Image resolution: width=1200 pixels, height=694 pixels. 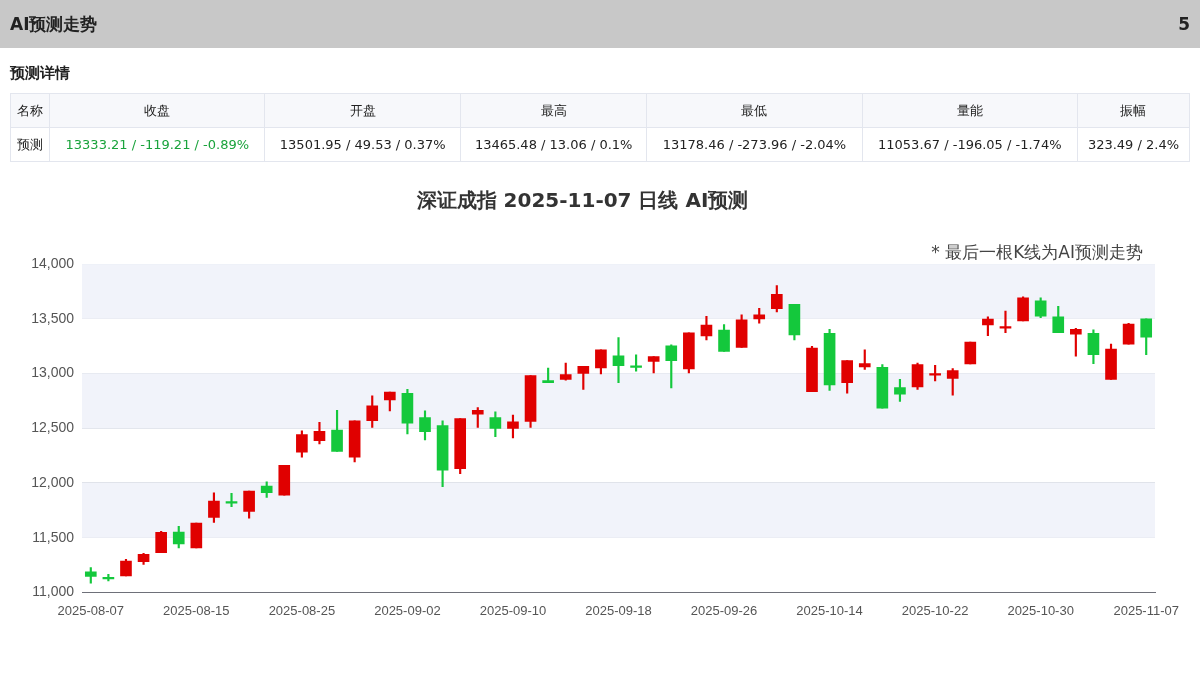 What do you see at coordinates (362, 144) in the screenshot?
I see `text: 13501.95 / 49.53 / 0.37%` at bounding box center [362, 144].